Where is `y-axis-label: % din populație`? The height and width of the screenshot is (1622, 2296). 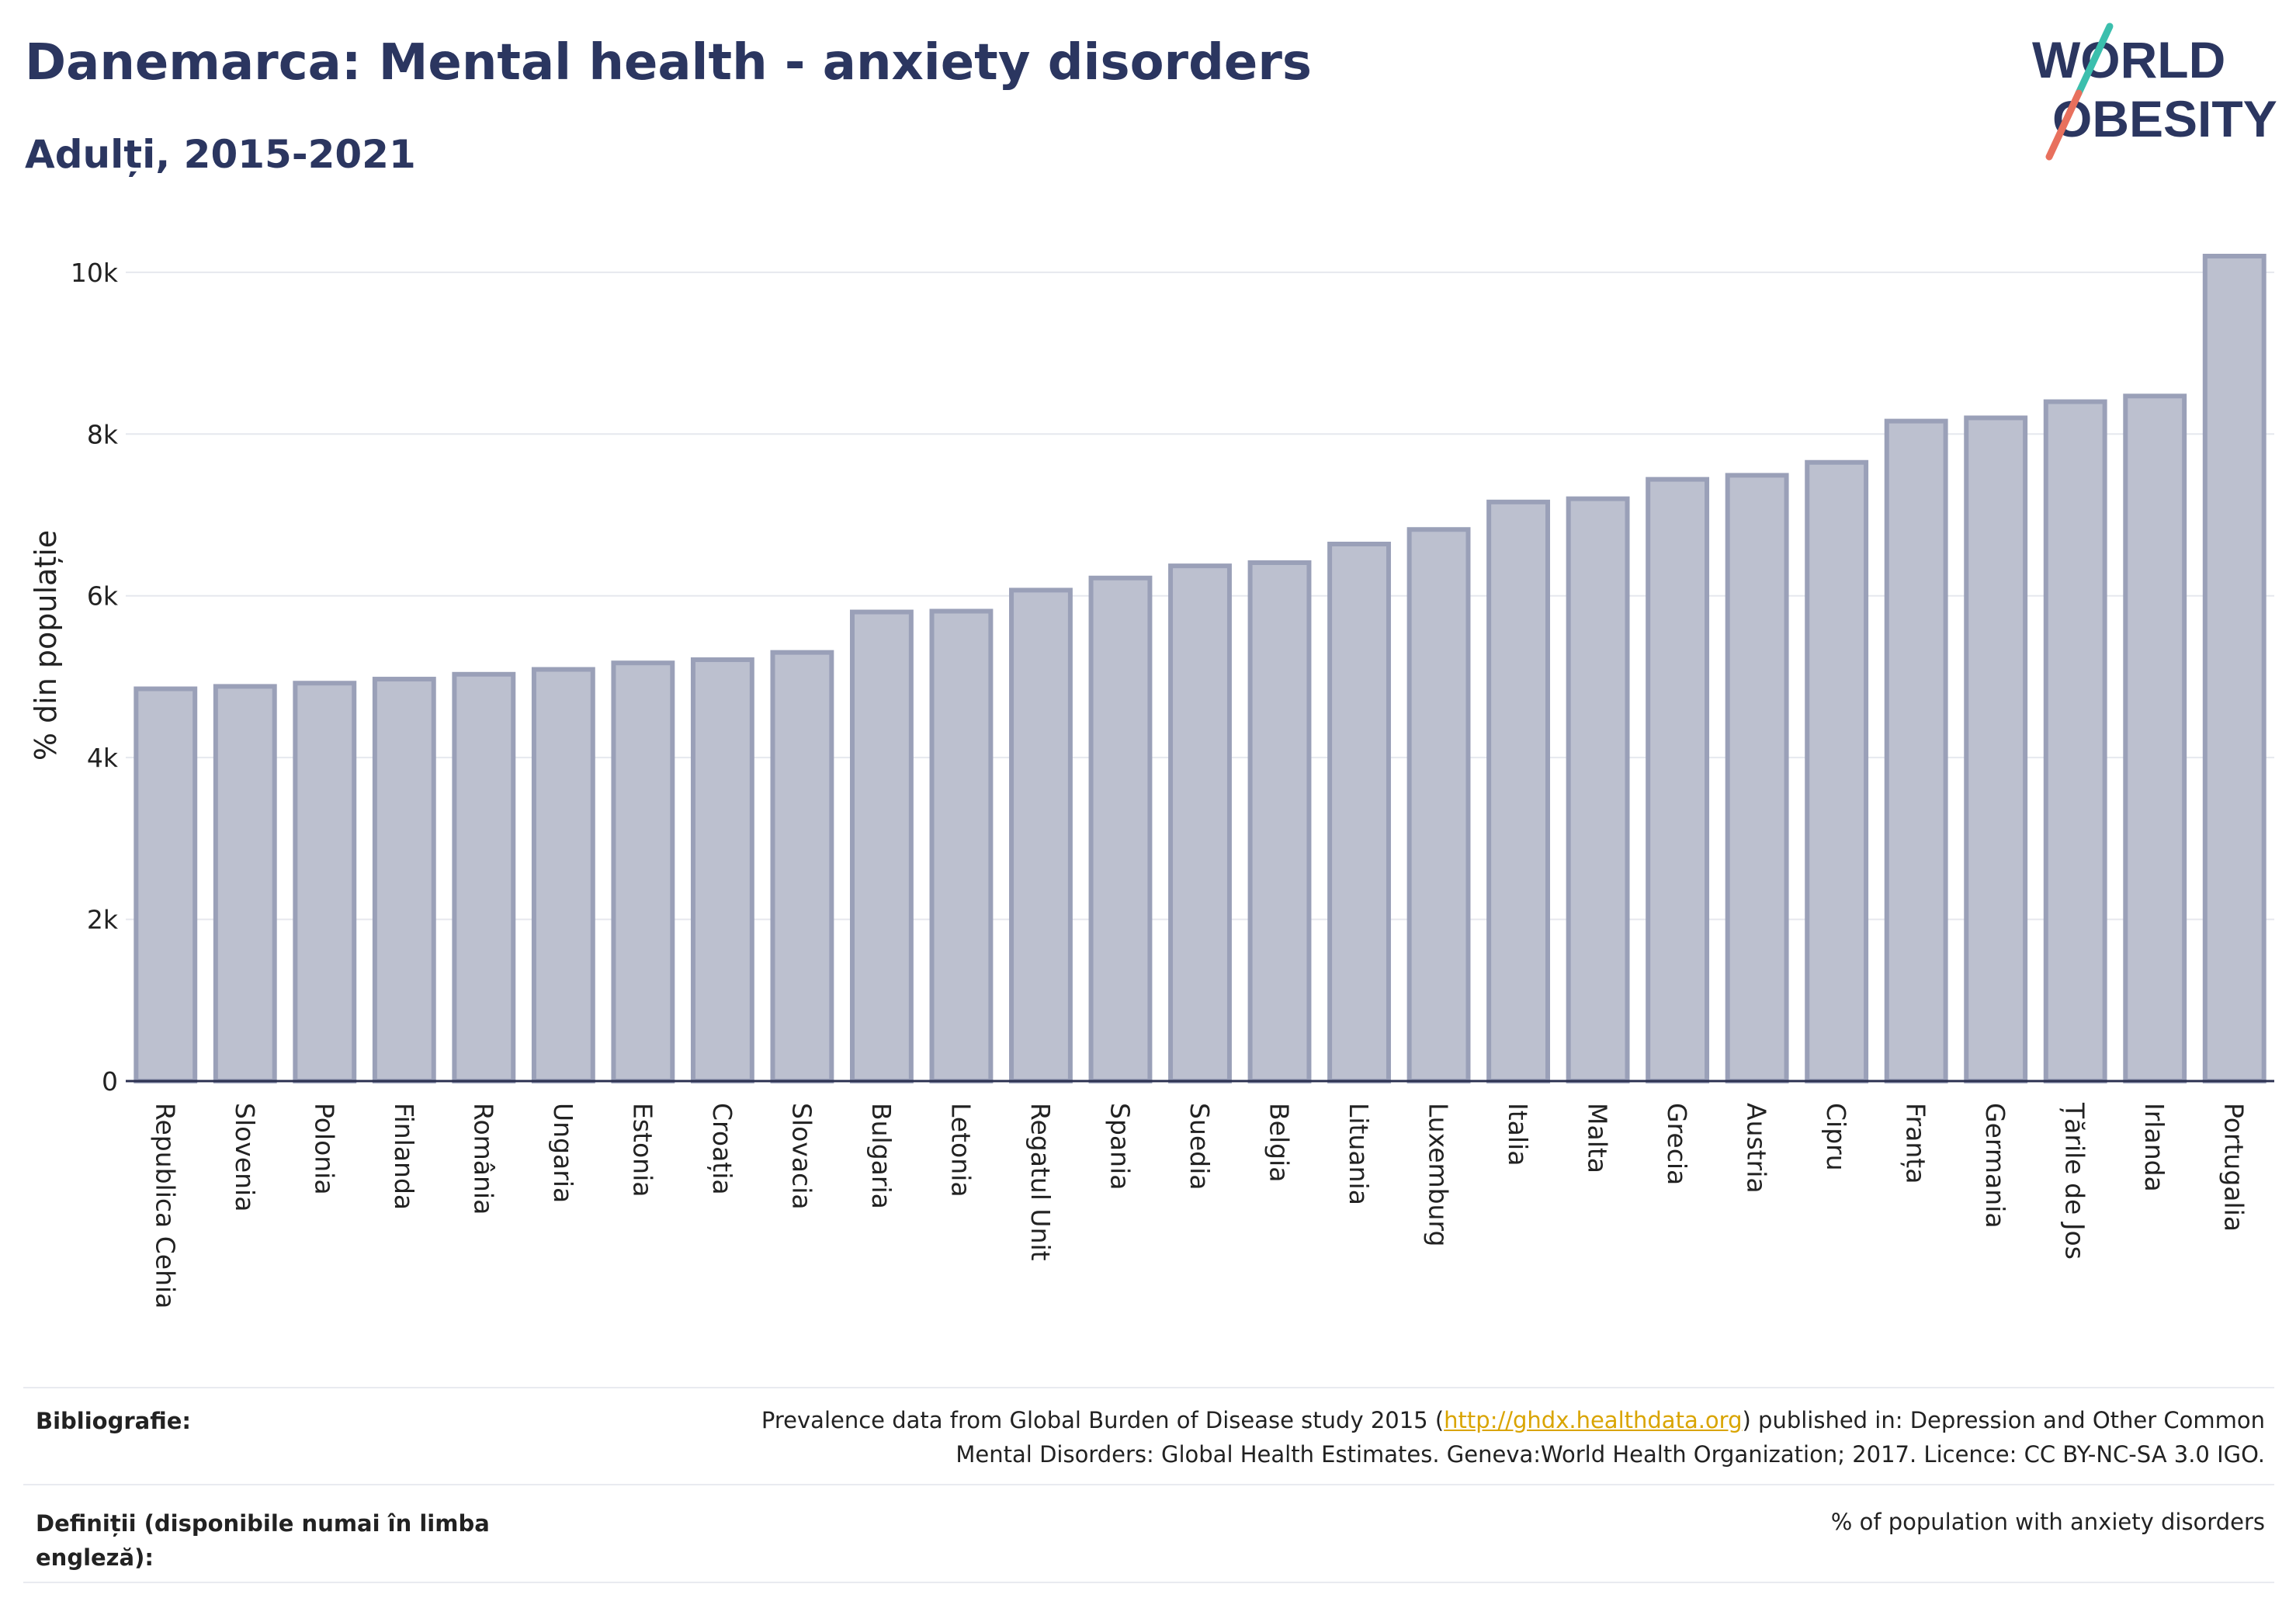 y-axis-label: % din populație is located at coordinates (46, 645).